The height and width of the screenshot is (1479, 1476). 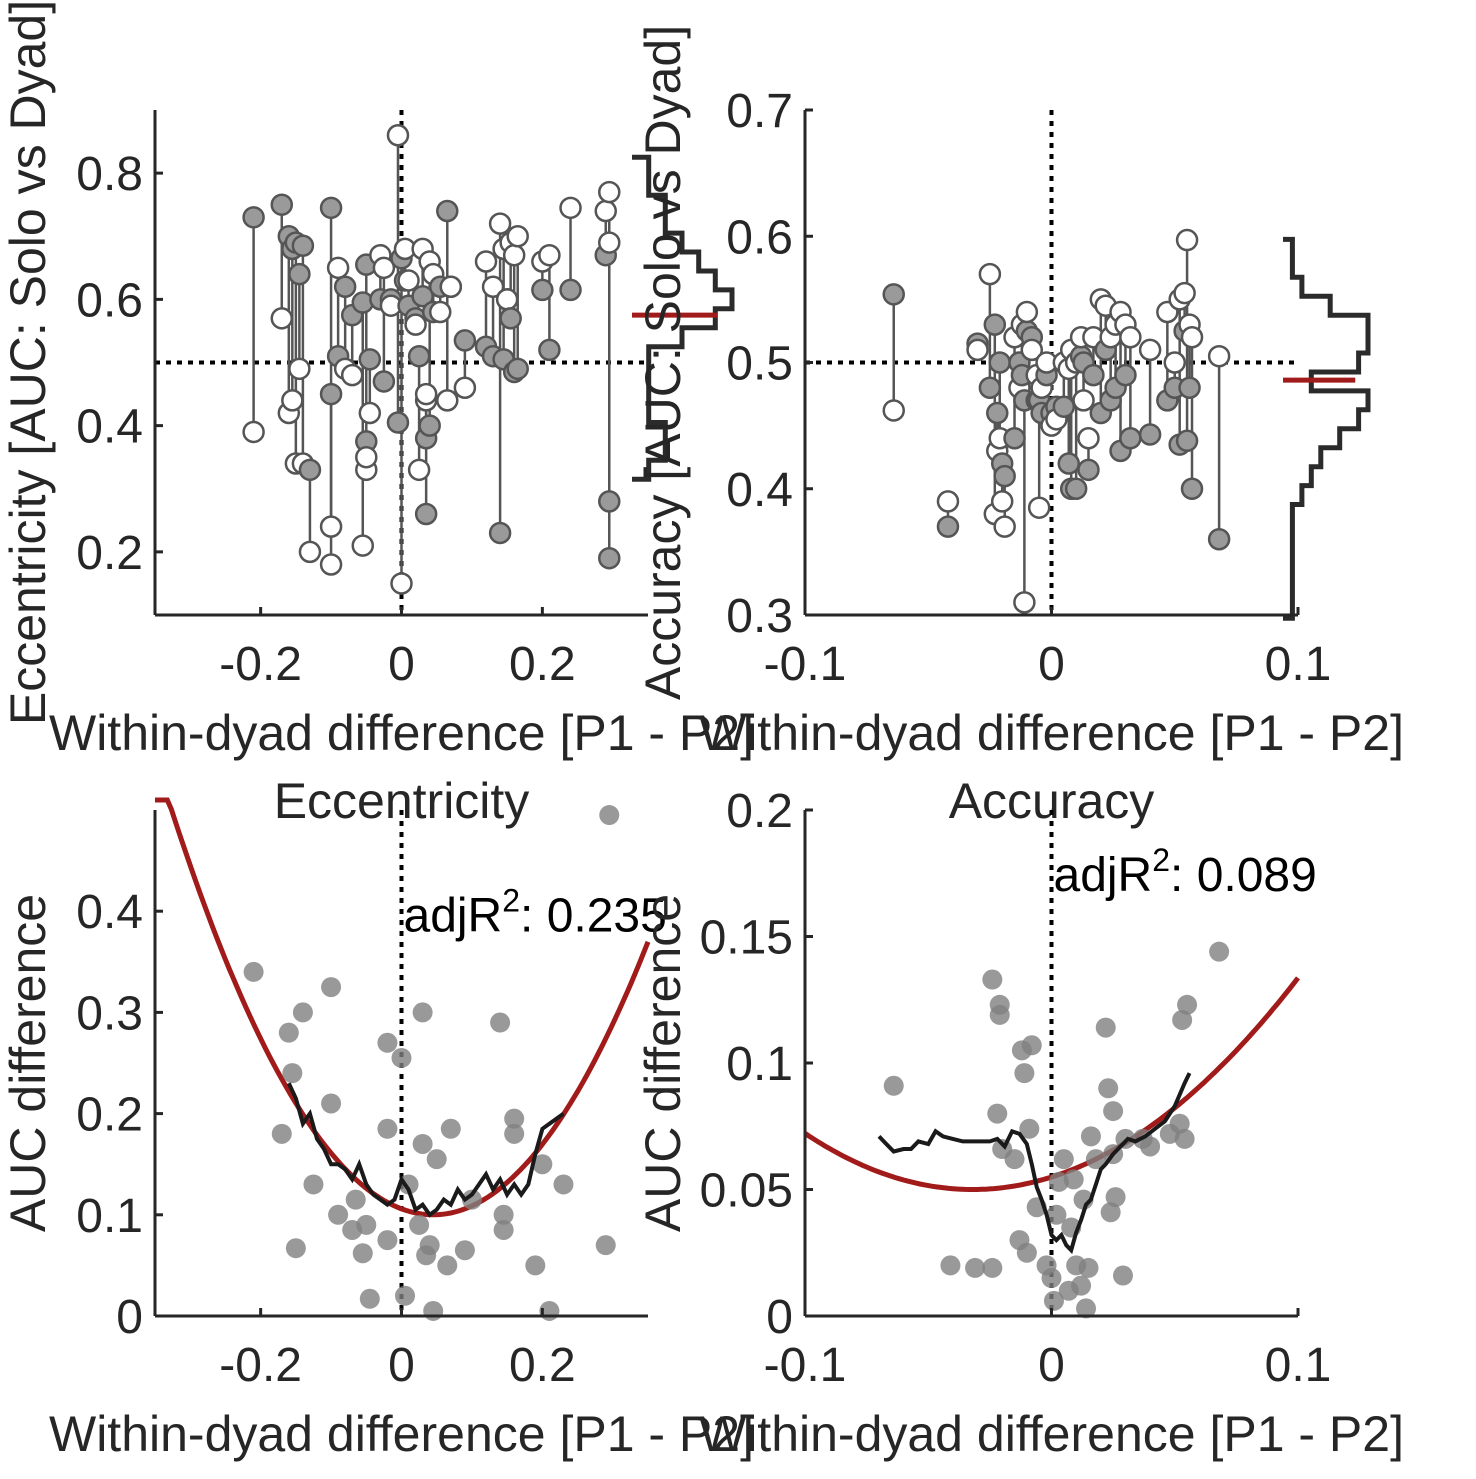 I want to click on y-axis-label: Accuracy [AUC: Solo vs Dyad], so click(x=663, y=362).